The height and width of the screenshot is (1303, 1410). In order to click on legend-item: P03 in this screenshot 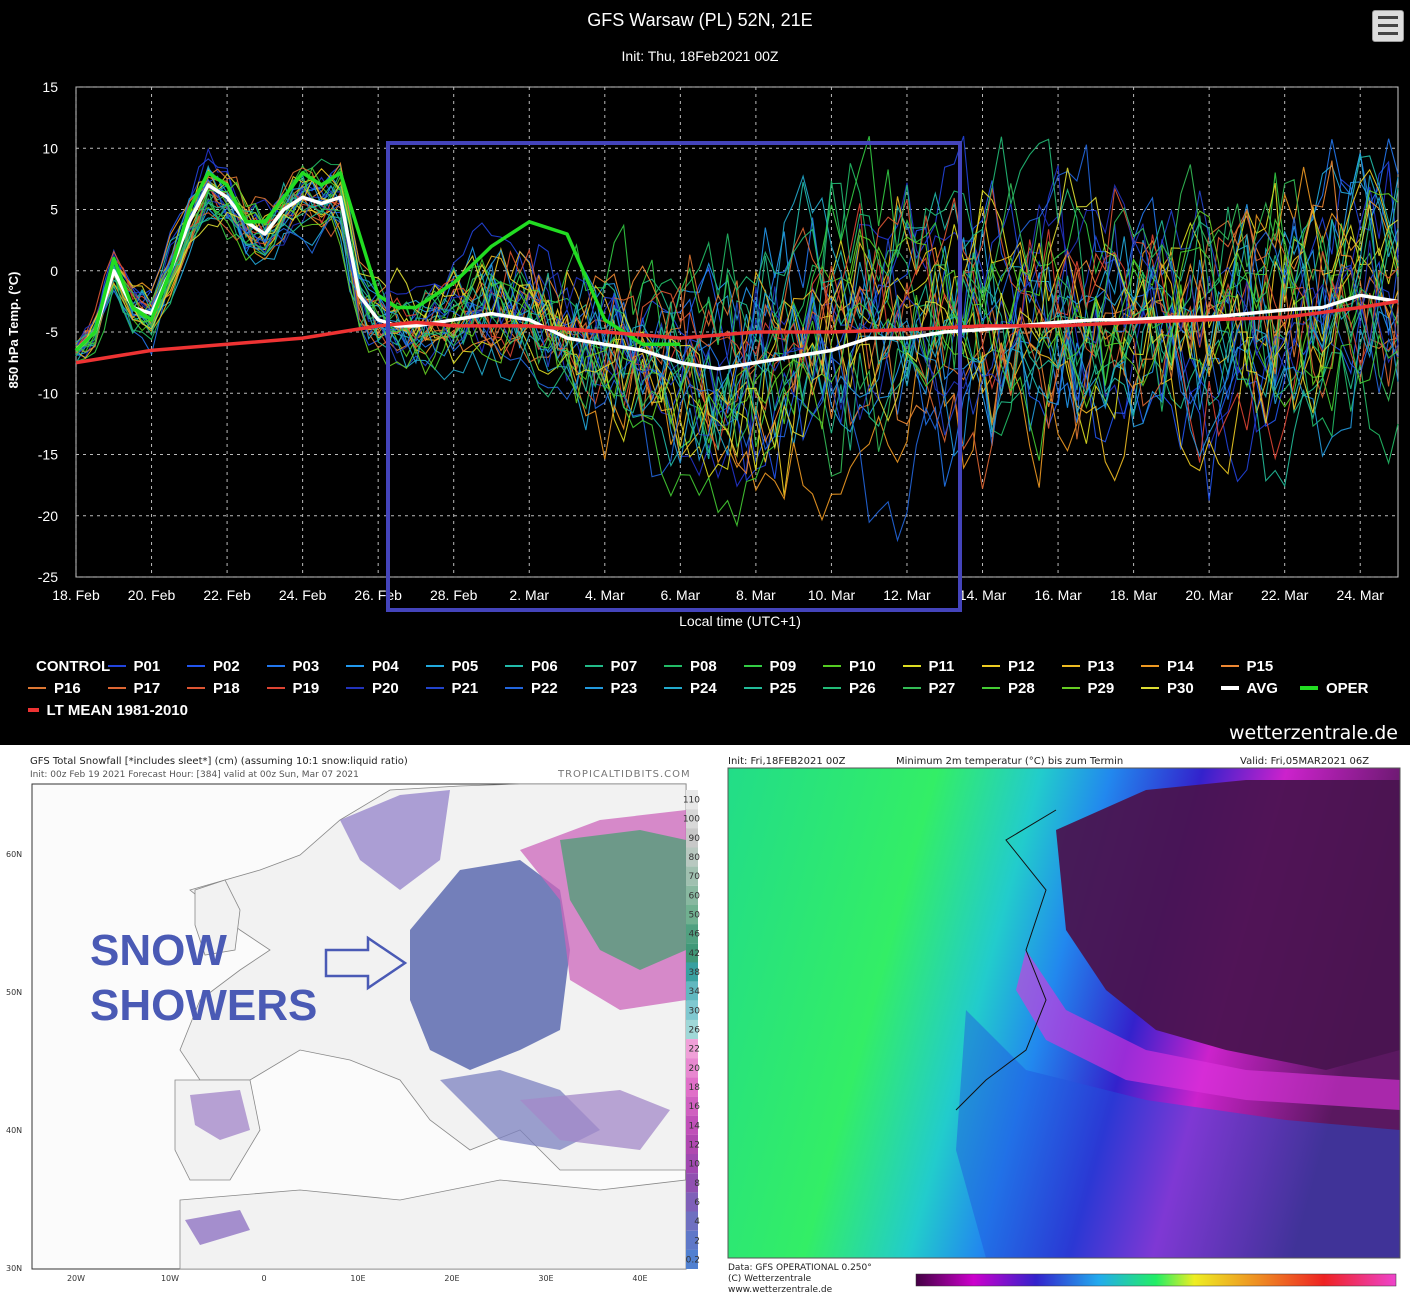, I will do `click(306, 666)`.